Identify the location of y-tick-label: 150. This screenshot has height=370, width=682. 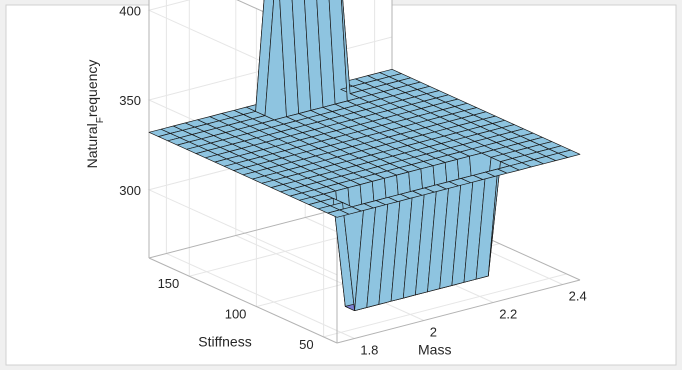
(169, 283).